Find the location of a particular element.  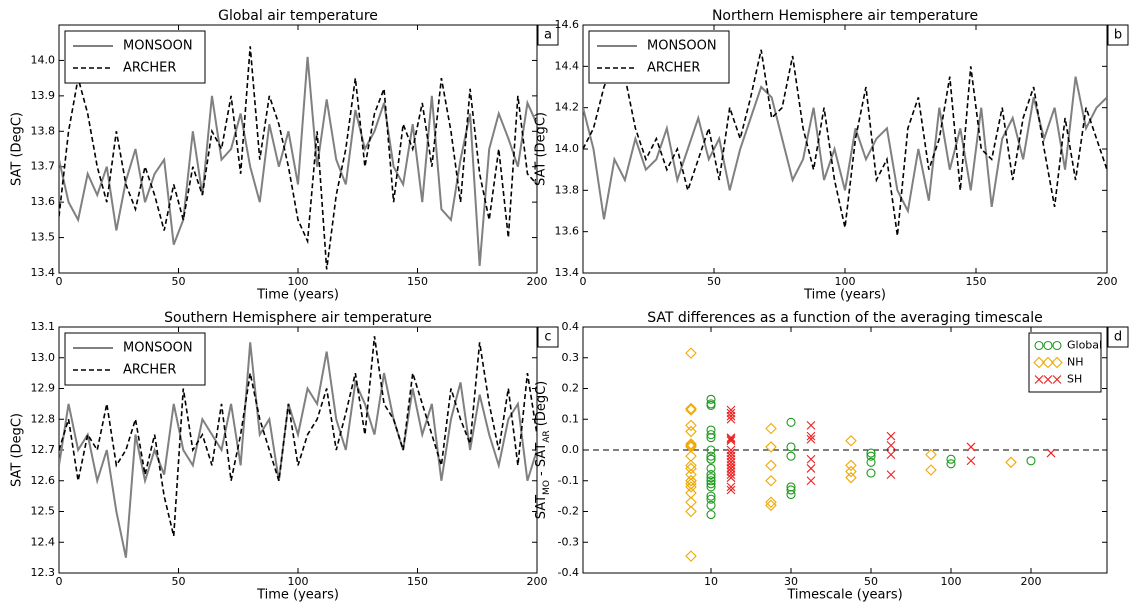

y-tick-label: 12.8 is located at coordinates (43, 418).